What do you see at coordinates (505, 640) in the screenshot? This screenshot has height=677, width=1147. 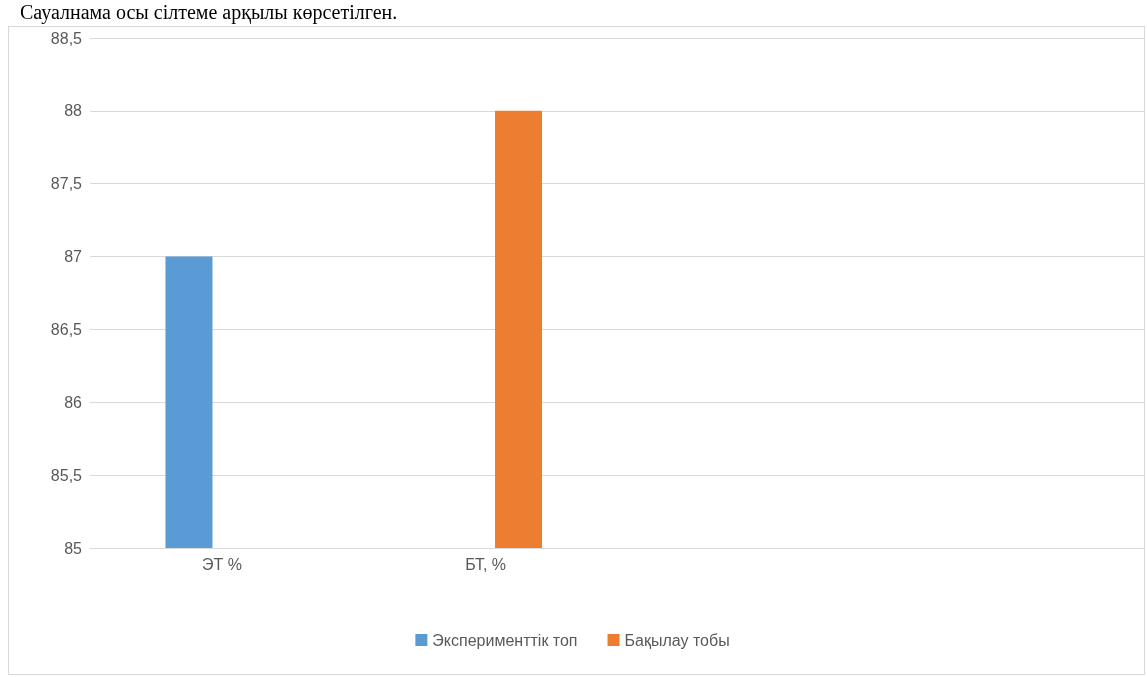 I see `legend-label: Эксперименттік топ` at bounding box center [505, 640].